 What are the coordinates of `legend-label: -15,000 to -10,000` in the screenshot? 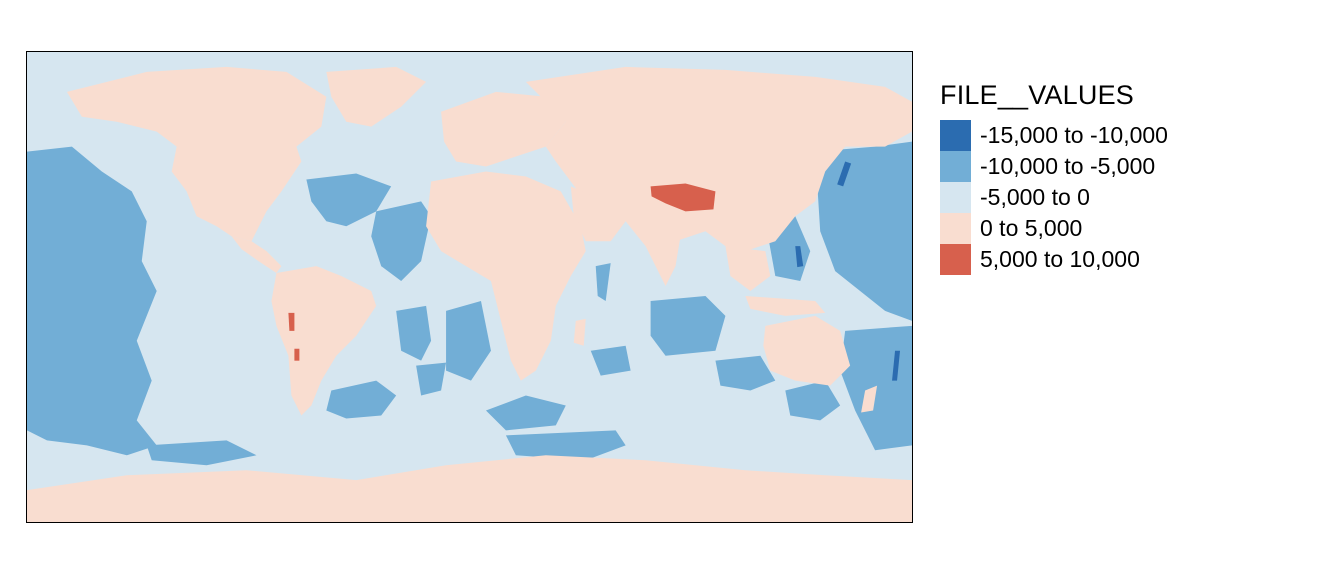 It's located at (1074, 135).